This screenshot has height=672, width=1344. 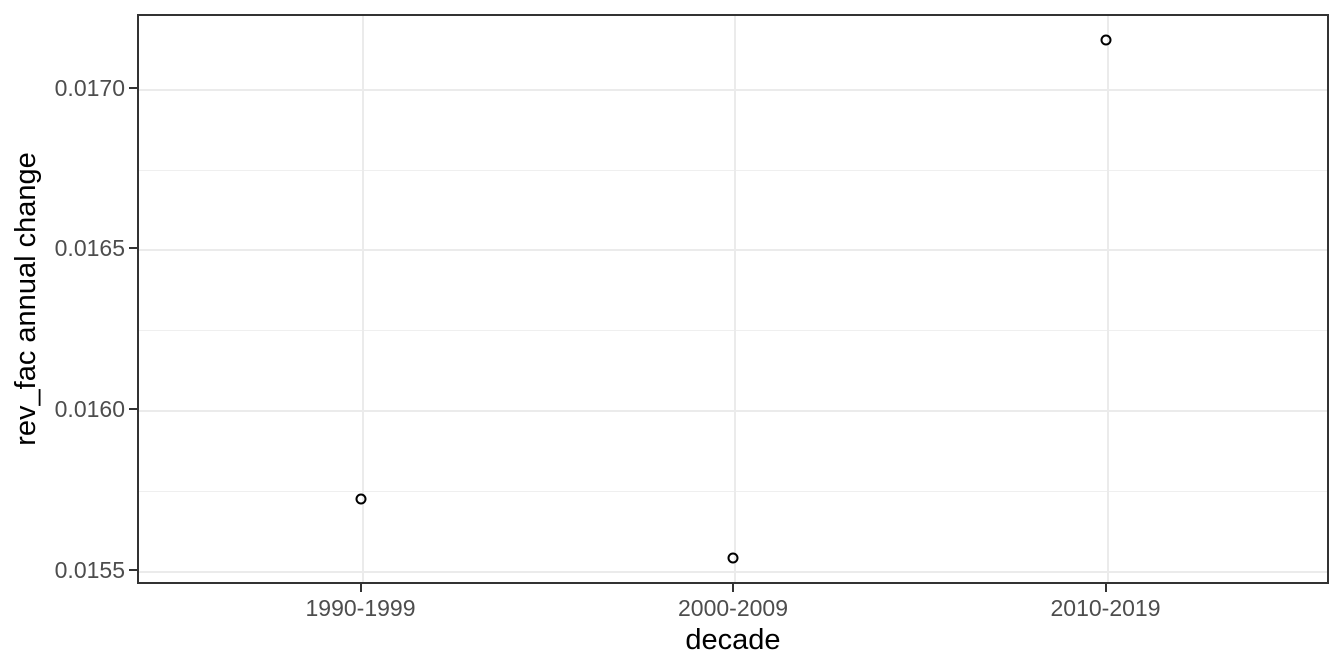 I want to click on y-tick-label: 0.0160, so click(x=89, y=408).